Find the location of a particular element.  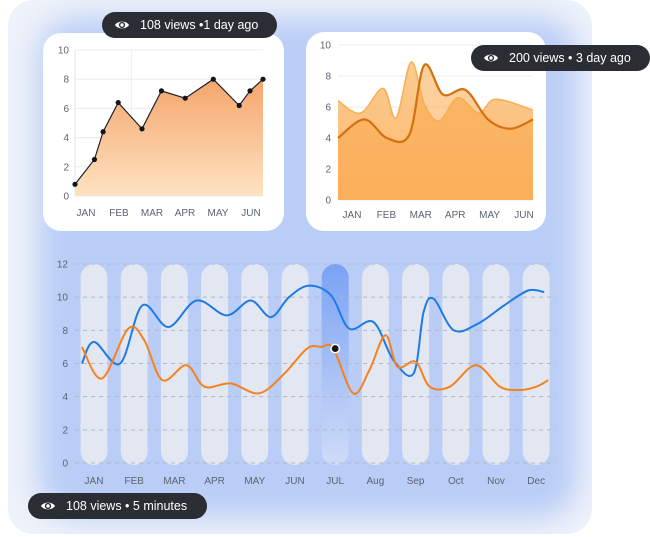

x-tick-label: JUL is located at coordinates (335, 481).